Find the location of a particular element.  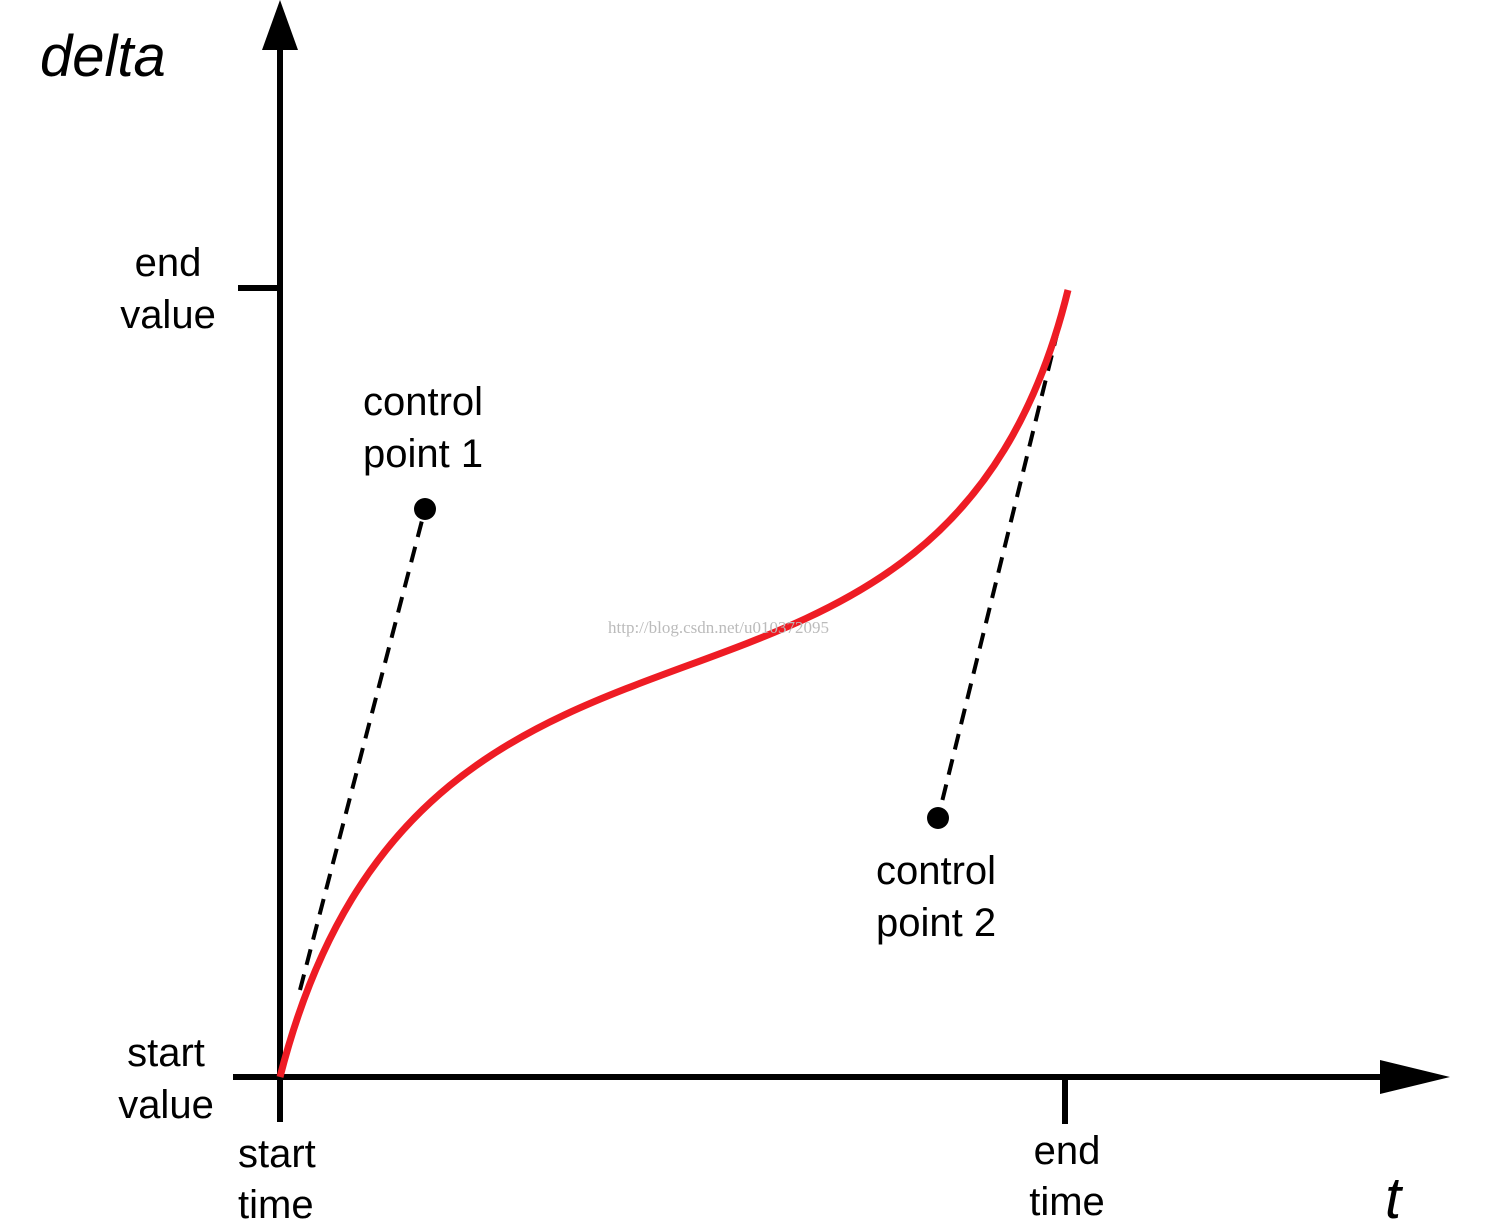

control-point-1-label: control is located at coordinates (423, 402).